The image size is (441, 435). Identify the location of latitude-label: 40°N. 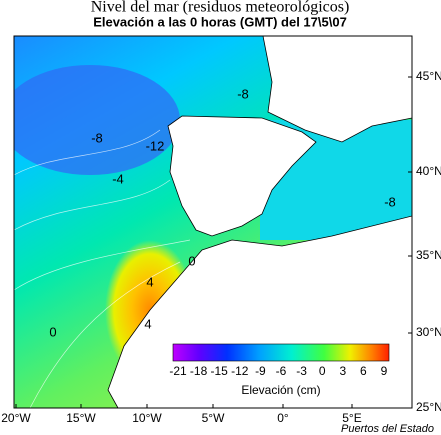
(428, 171).